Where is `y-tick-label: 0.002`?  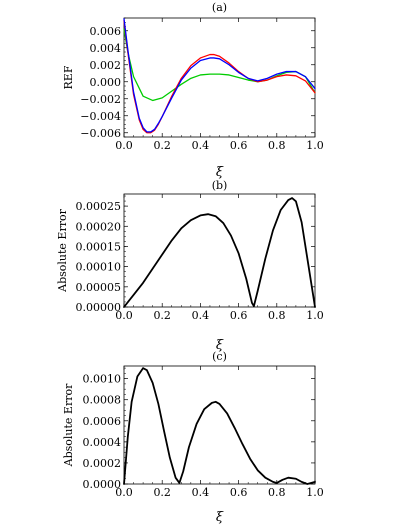 y-tick-label: 0.002 is located at coordinates (106, 65).